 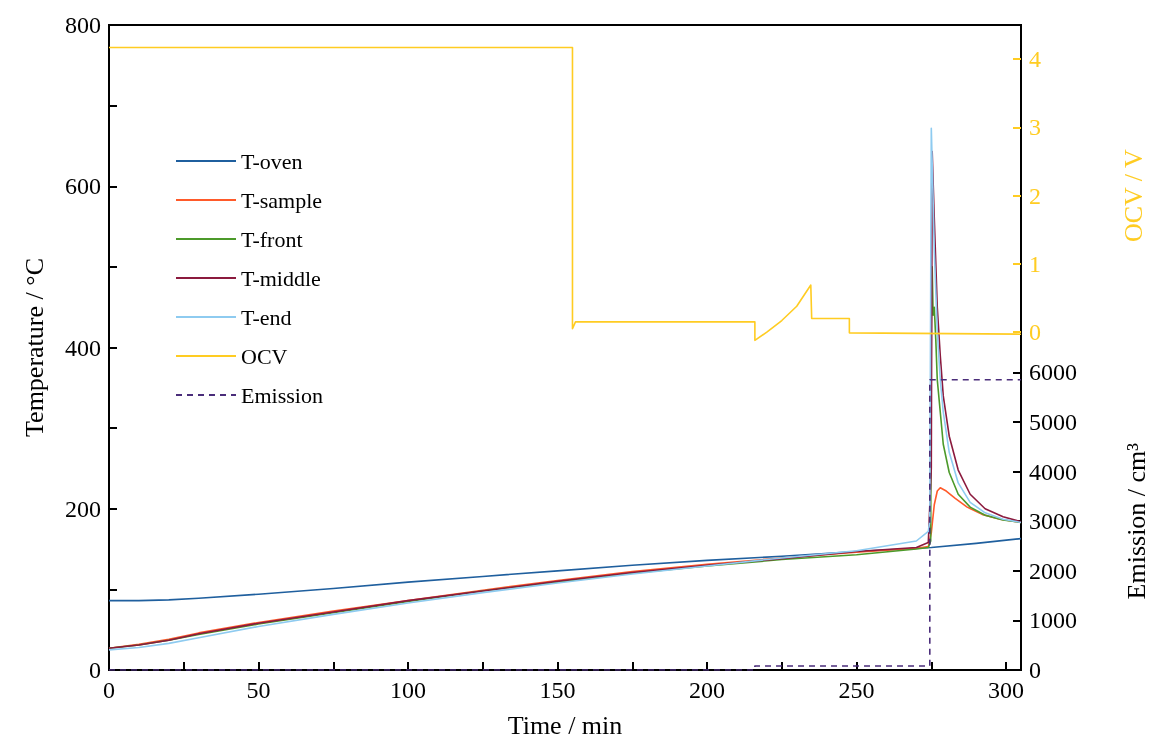 What do you see at coordinates (1035, 670) in the screenshot?
I see `y3-tick-label: 0` at bounding box center [1035, 670].